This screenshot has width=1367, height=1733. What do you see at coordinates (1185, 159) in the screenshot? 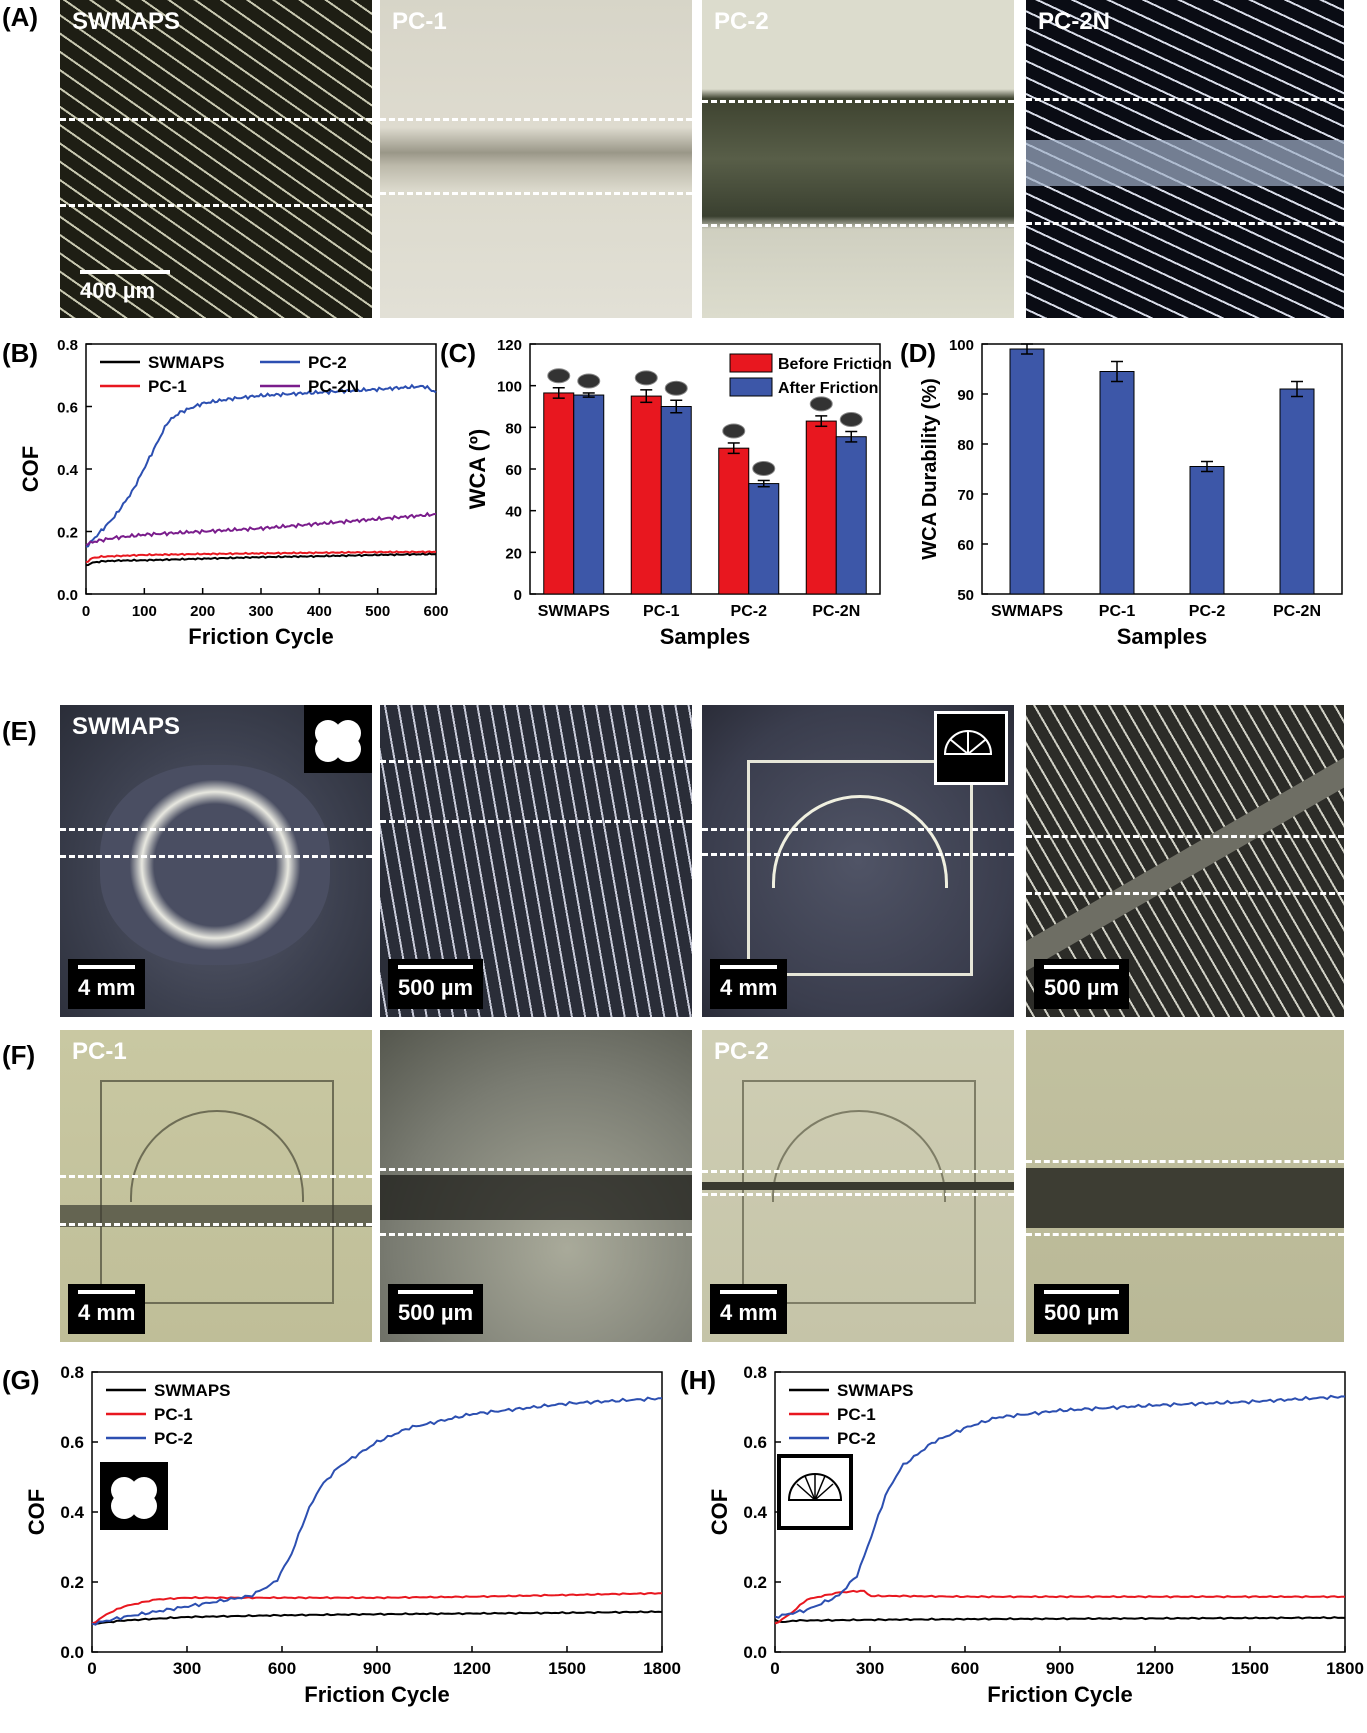
I see `micrograph-pc2n-a: PC-2N` at bounding box center [1185, 159].